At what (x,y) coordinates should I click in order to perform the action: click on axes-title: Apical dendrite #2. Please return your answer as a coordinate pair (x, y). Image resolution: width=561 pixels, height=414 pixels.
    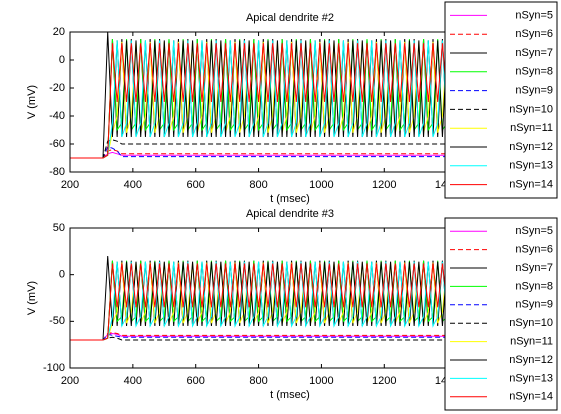
    Looking at the image, I should click on (290, 18).